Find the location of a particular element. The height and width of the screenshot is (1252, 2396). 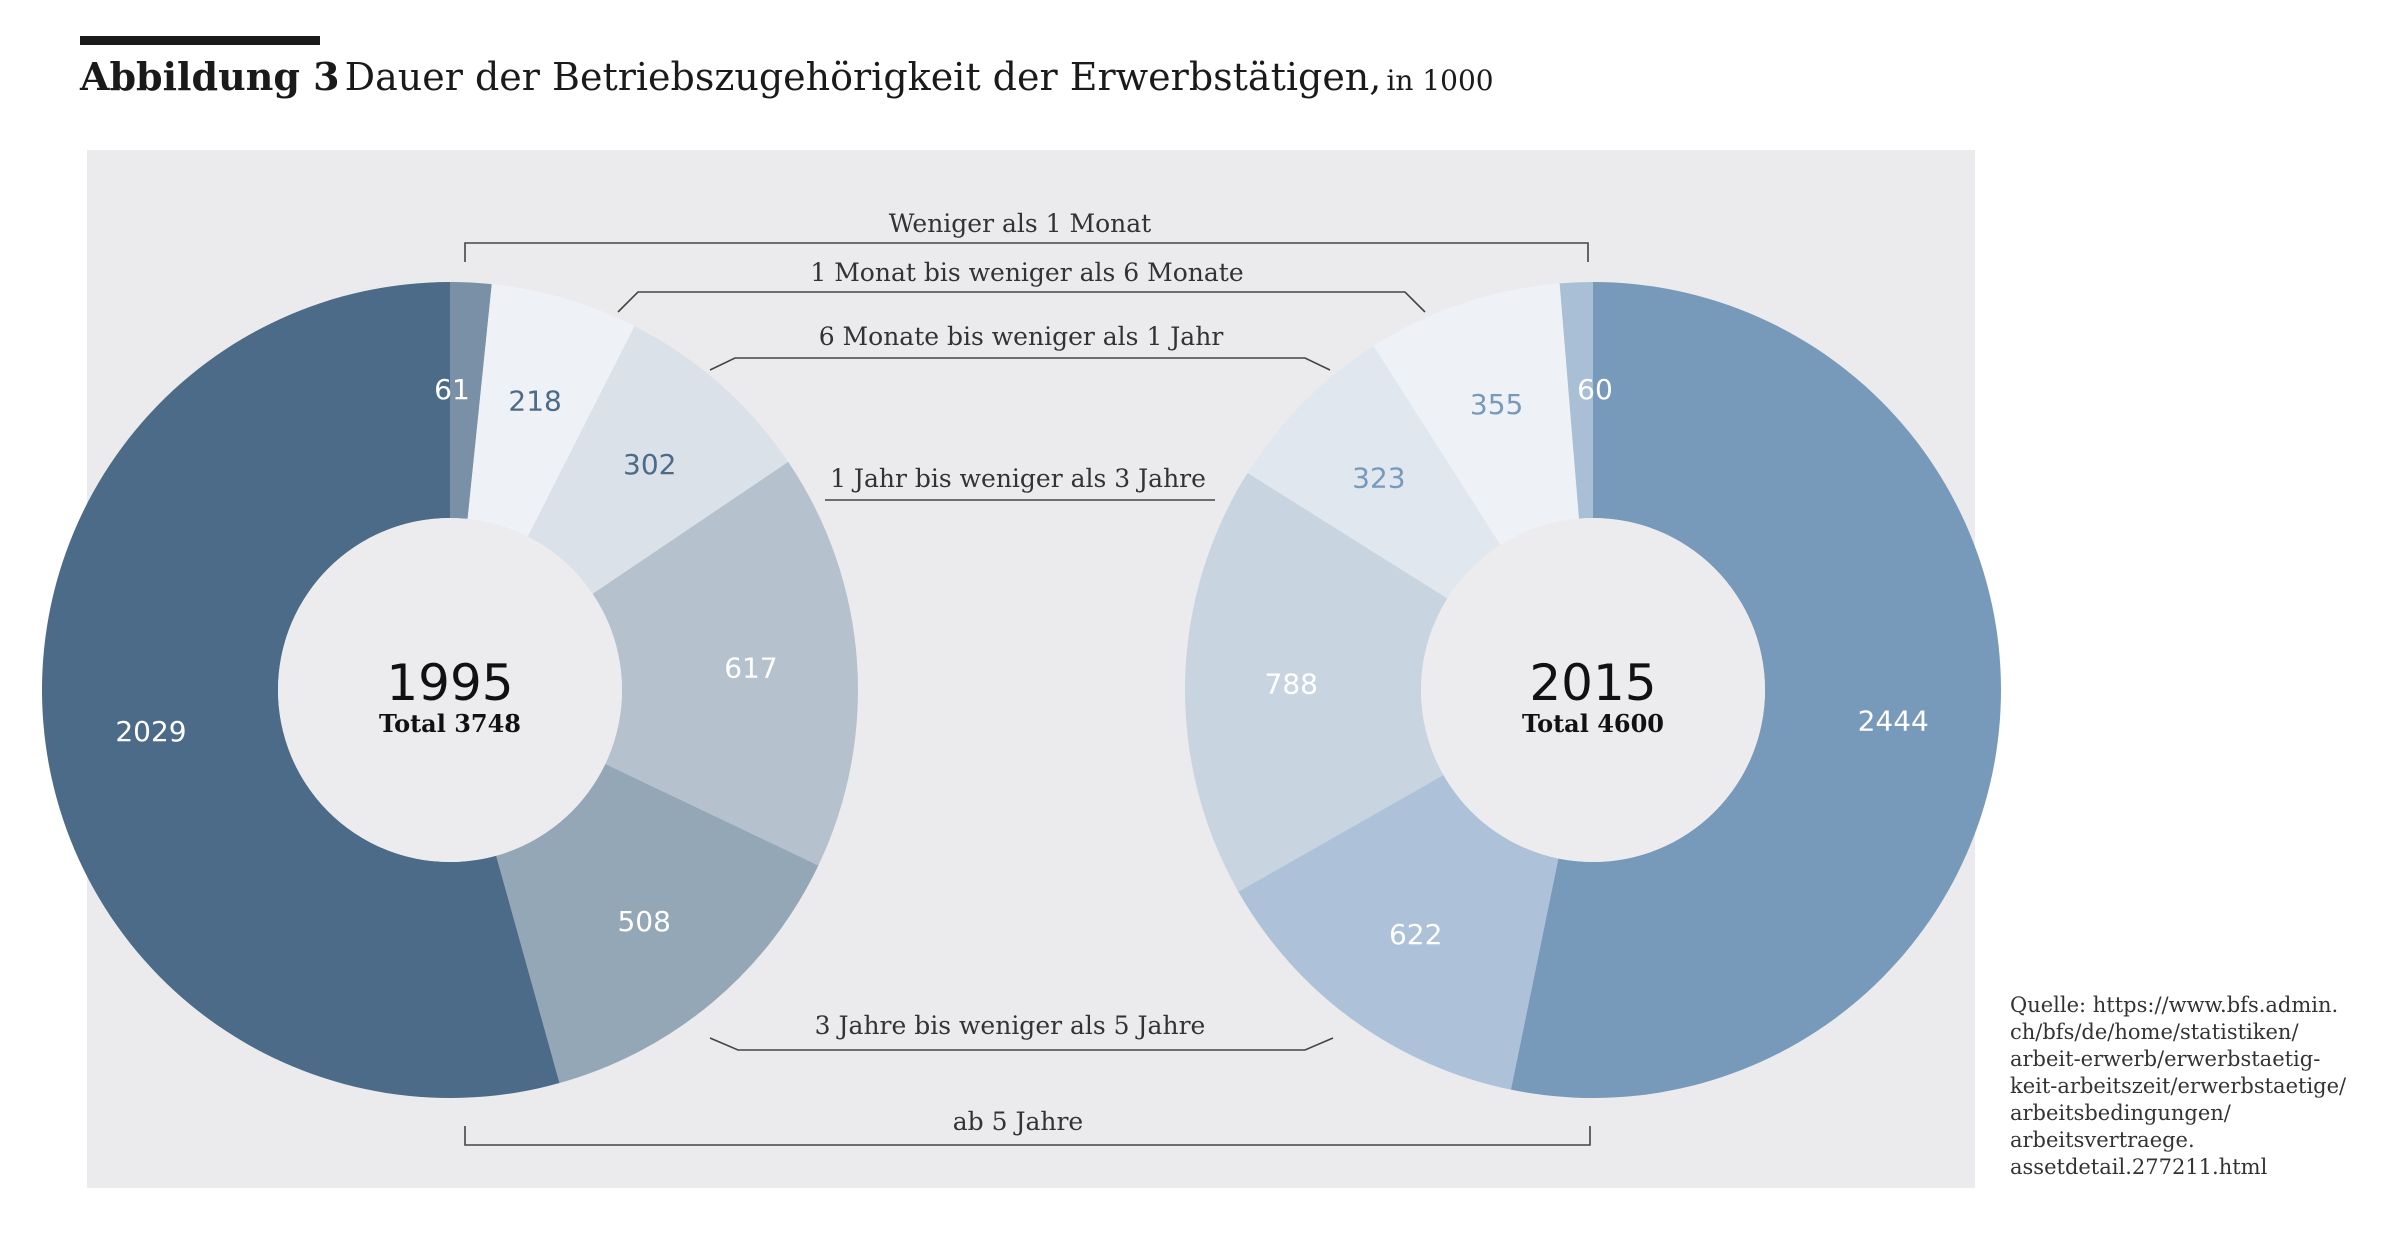

category-label-6-monate-bis-1-jahr: 6 Monate bis weniger als 1 Jahr is located at coordinates (1021, 336).